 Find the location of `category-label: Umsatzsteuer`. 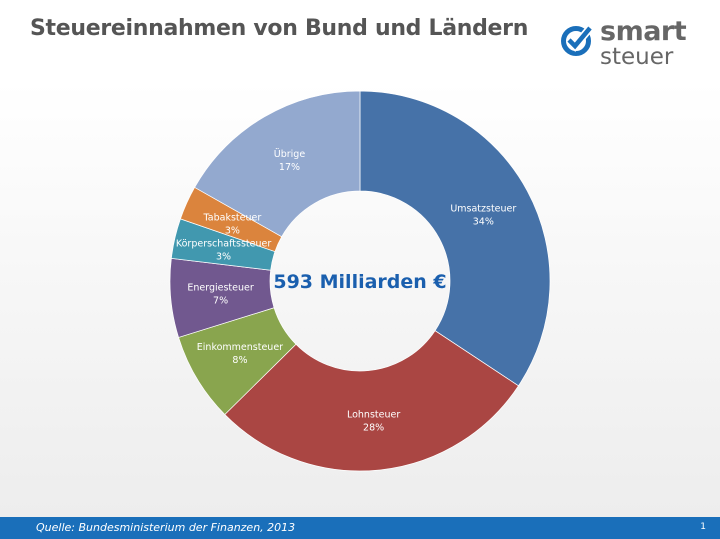

category-label: Umsatzsteuer is located at coordinates (483, 209).